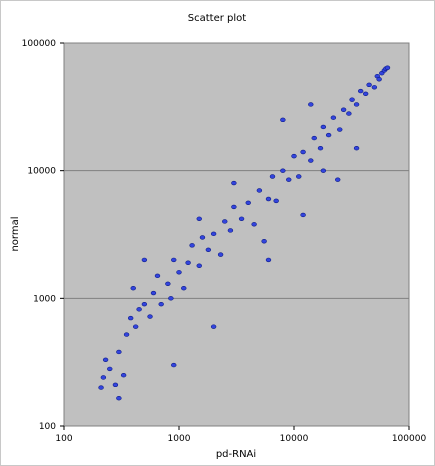  What do you see at coordinates (217, 18) in the screenshot?
I see `chart-title: Scatter plot` at bounding box center [217, 18].